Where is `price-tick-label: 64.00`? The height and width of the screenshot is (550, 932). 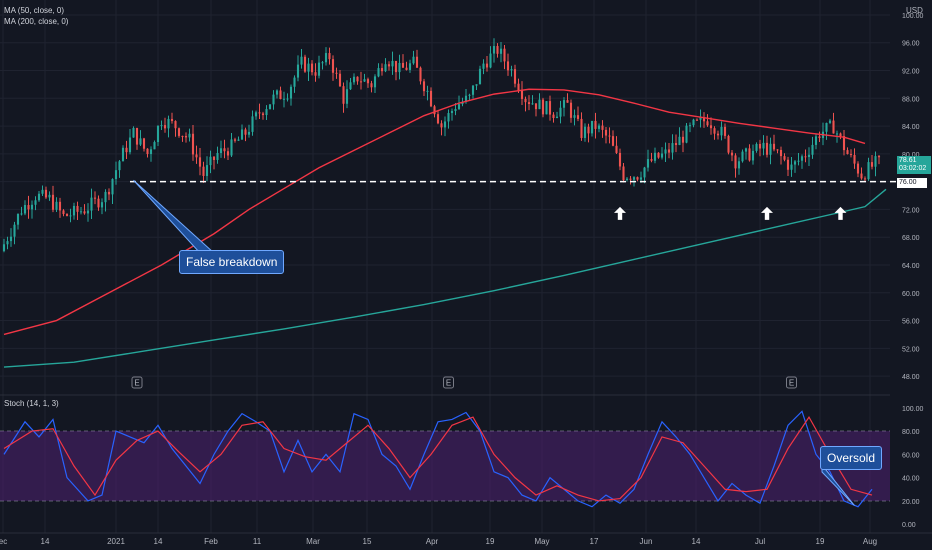 price-tick-label: 64.00 is located at coordinates (911, 266).